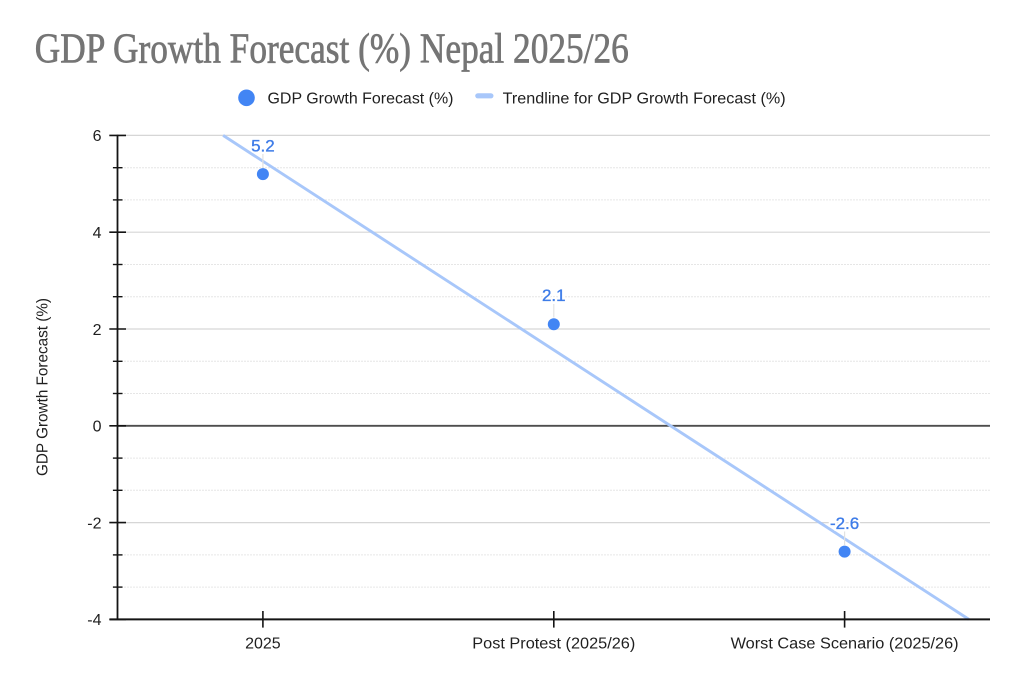 Image resolution: width=1024 pixels, height=691 pixels. What do you see at coordinates (644, 99) in the screenshot?
I see `svg-text:Trendline for GDP Growth Forec: Trendline for GDP Growth Forecast (%)` at bounding box center [644, 99].